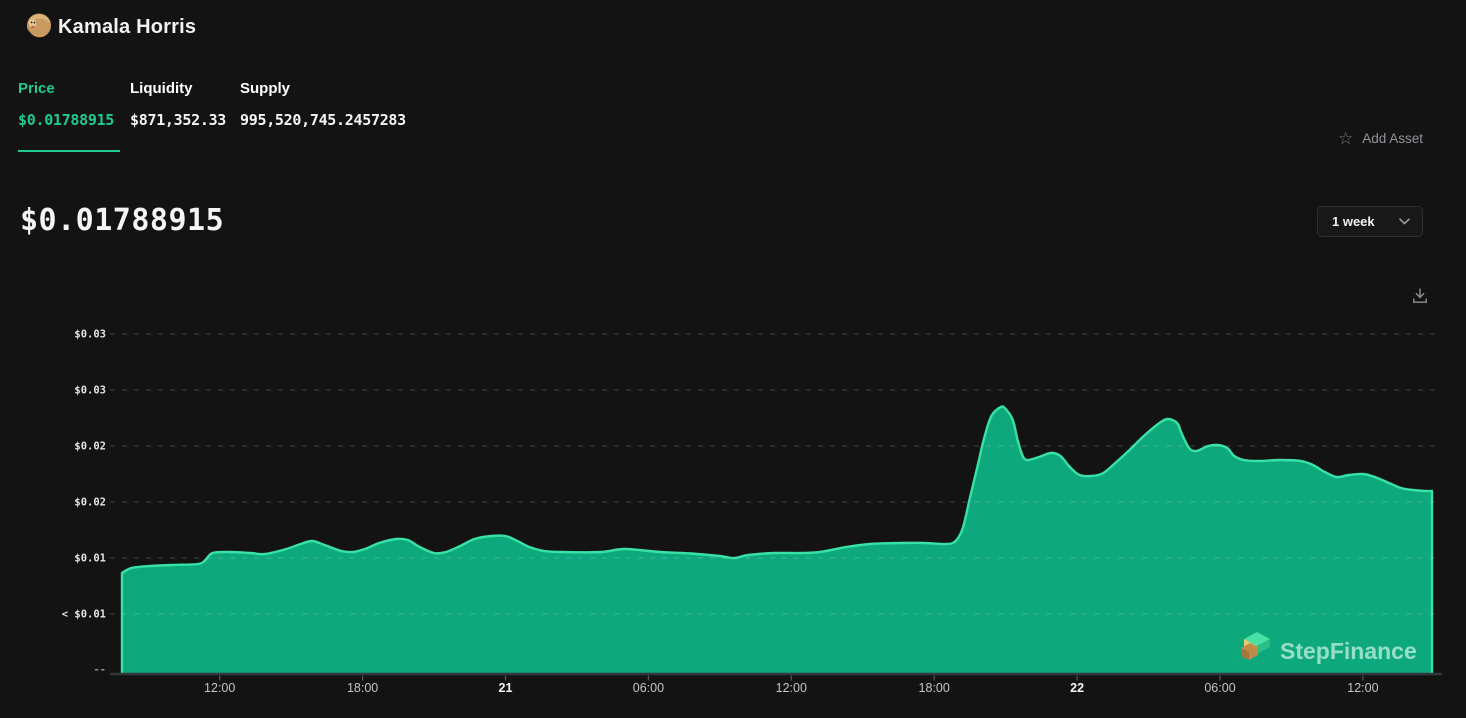 The image size is (1466, 718). Describe the element at coordinates (84, 615) in the screenshot. I see `y-axis-label: < $0.01` at that location.